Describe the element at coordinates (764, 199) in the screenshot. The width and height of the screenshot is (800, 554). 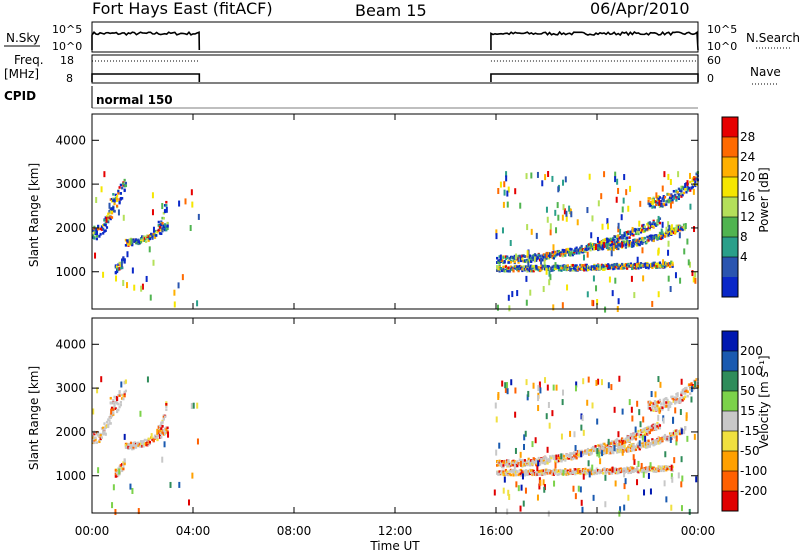
I see `power-colorbar-label: Power [dB]` at that location.